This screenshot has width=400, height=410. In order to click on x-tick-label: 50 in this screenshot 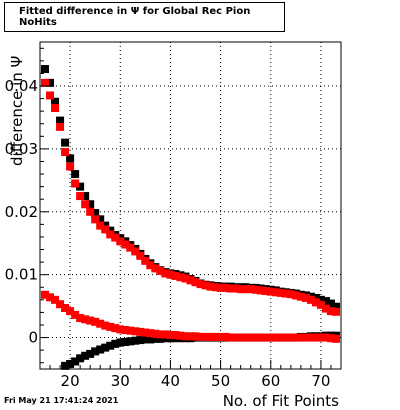, I will do `click(220, 381)`.